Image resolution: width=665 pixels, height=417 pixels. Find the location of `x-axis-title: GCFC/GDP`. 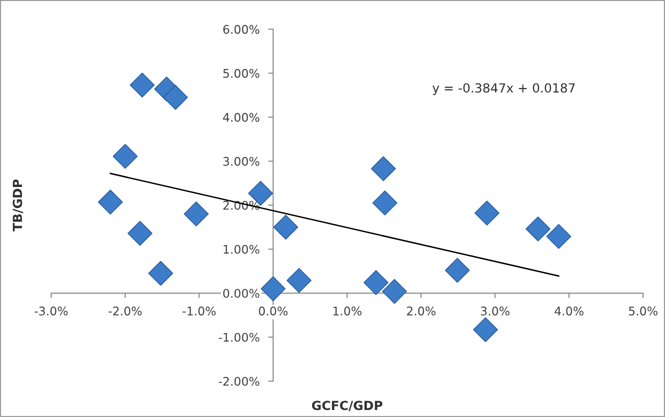

x-axis-title: GCFC/GDP is located at coordinates (347, 406).